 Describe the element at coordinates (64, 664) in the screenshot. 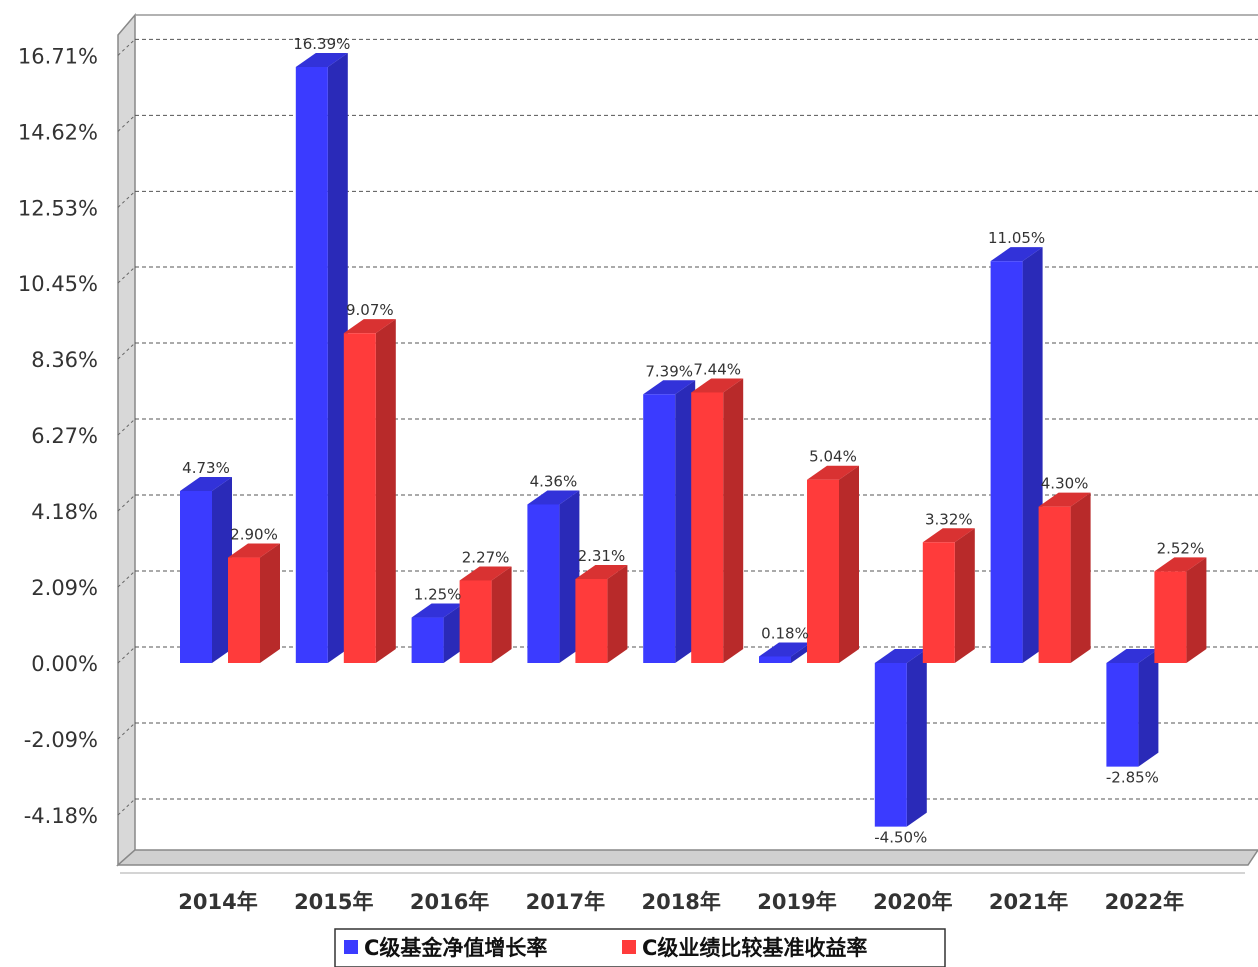

I see `y-tick-label: 0.00%` at that location.